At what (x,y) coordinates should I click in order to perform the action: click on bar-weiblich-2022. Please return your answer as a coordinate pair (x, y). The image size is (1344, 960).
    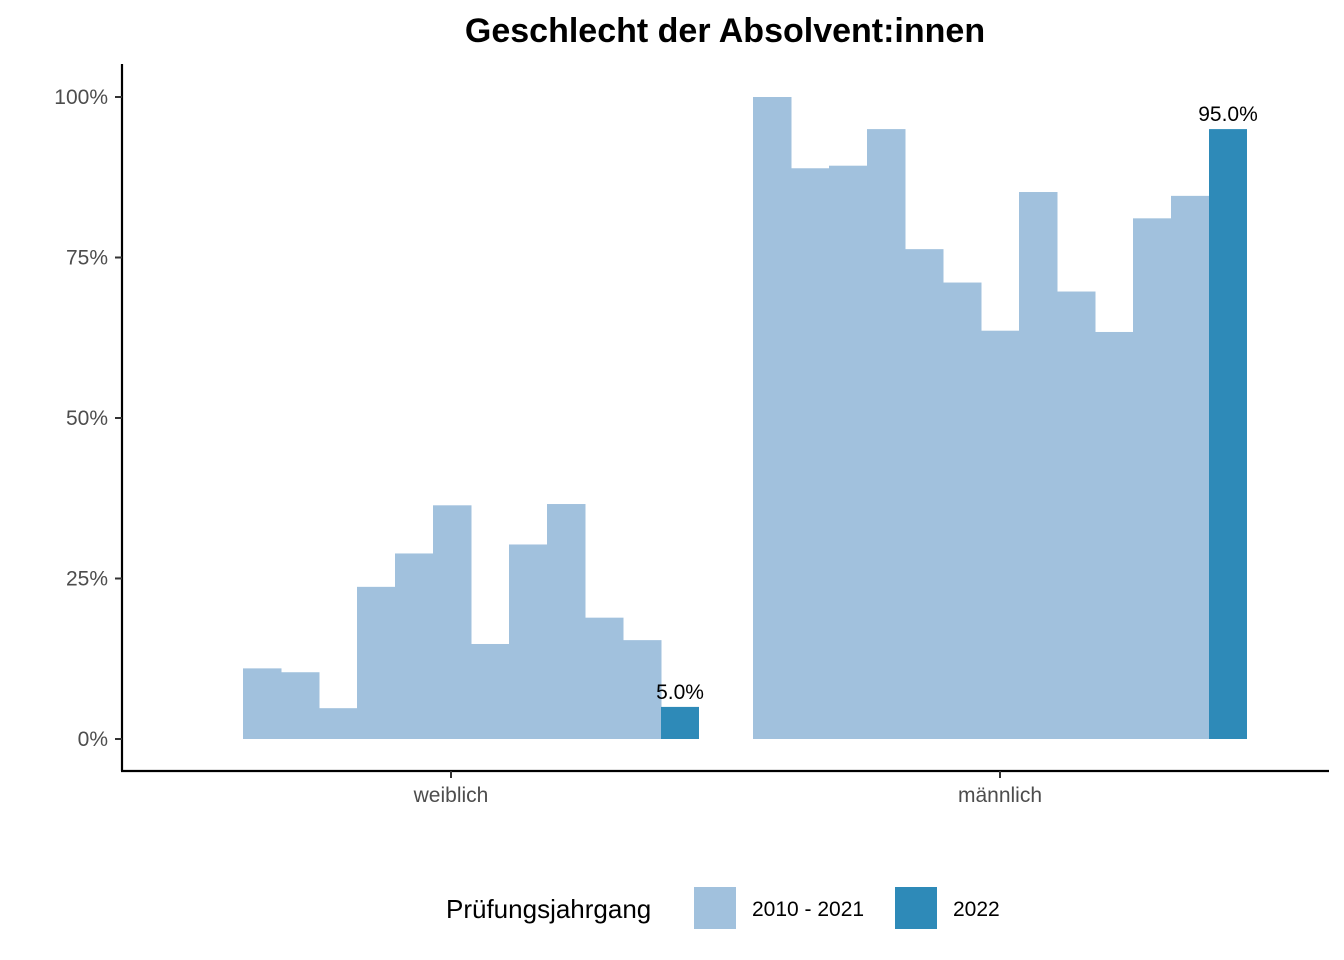
    Looking at the image, I should click on (680, 722).